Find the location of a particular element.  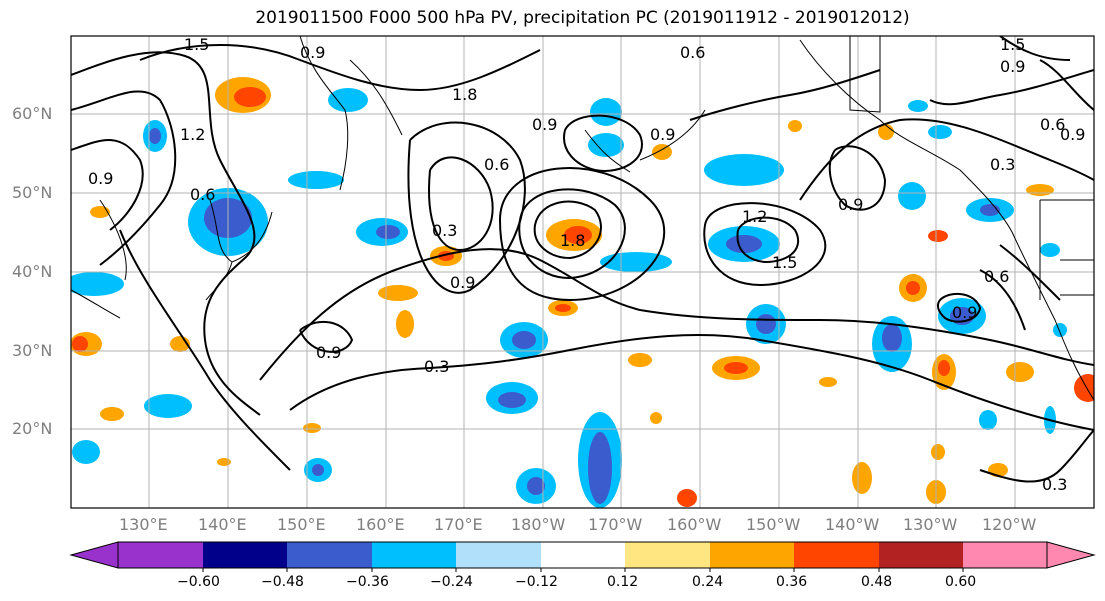

lon-label: 160°E is located at coordinates (380, 524).